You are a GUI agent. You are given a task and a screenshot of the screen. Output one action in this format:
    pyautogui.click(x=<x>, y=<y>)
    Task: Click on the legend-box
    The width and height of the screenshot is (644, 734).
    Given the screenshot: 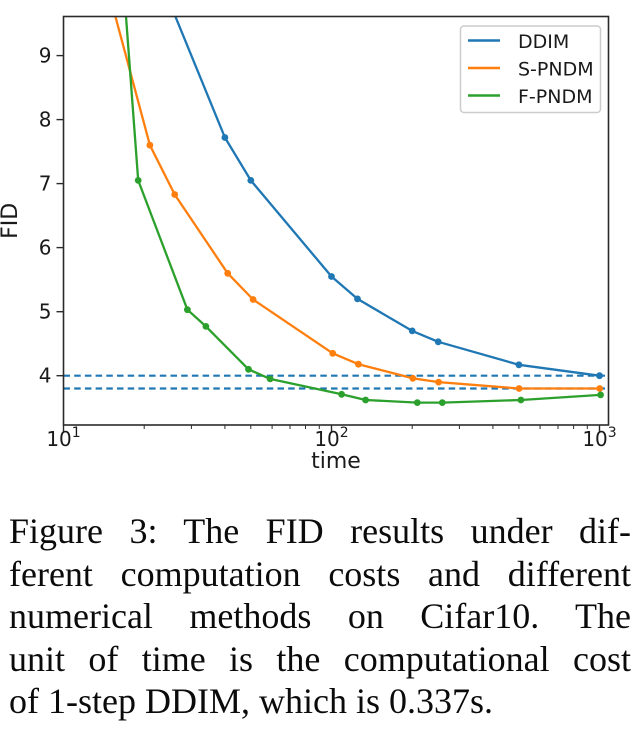 What is the action you would take?
    pyautogui.click(x=530, y=69)
    